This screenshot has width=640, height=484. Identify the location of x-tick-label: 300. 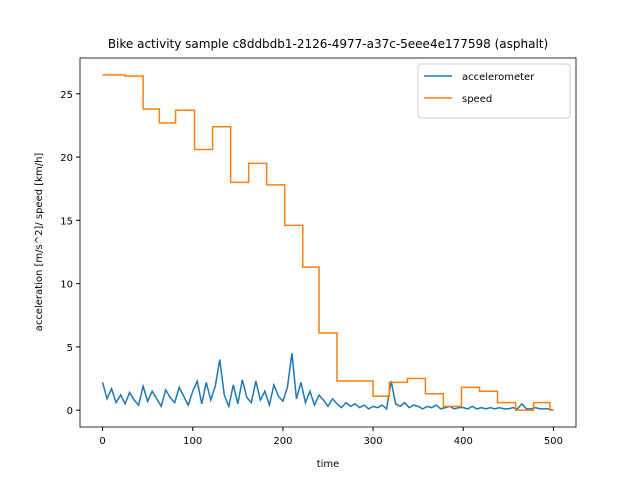
(373, 441).